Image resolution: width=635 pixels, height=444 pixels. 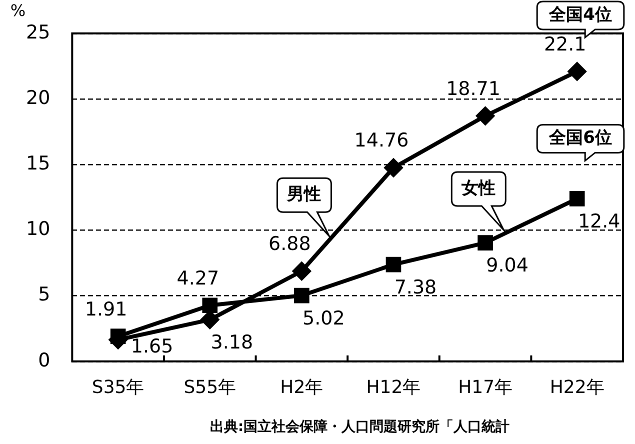 What do you see at coordinates (38, 163) in the screenshot?
I see `y-tick-label: 15` at bounding box center [38, 163].